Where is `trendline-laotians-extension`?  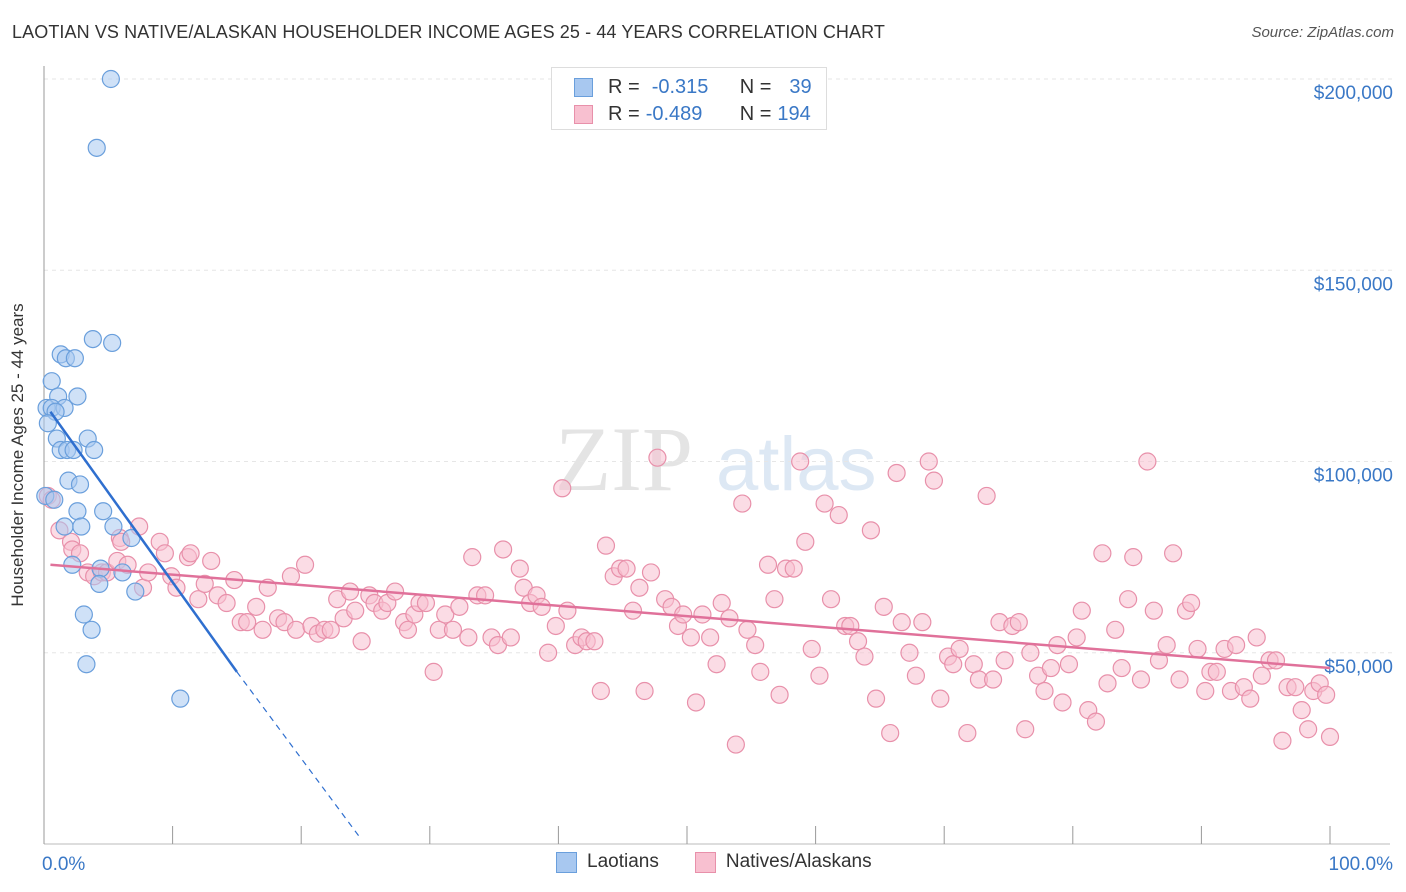
trendline-laotians-extension is located at coordinates (298, 754).